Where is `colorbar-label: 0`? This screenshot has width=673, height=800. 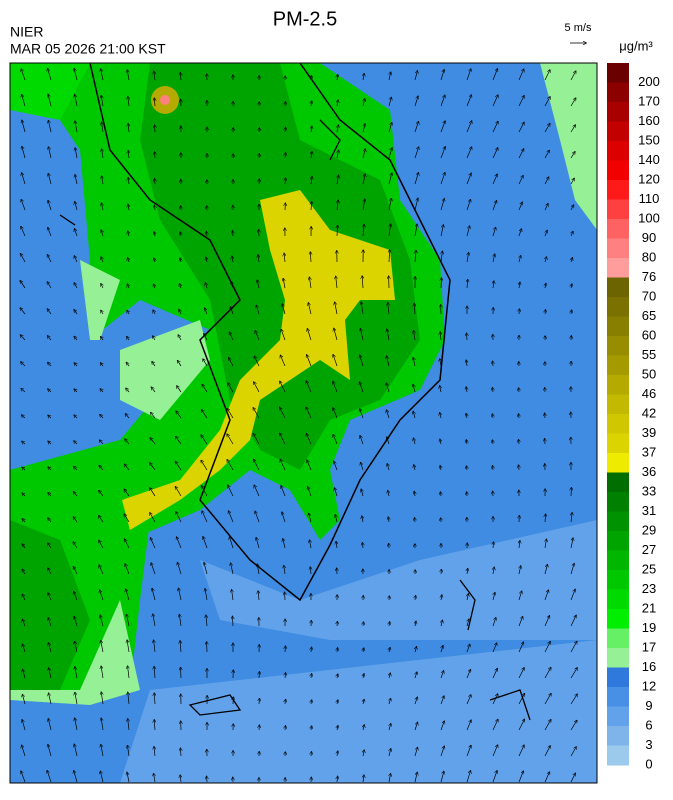 colorbar-label: 0 is located at coordinates (648, 763).